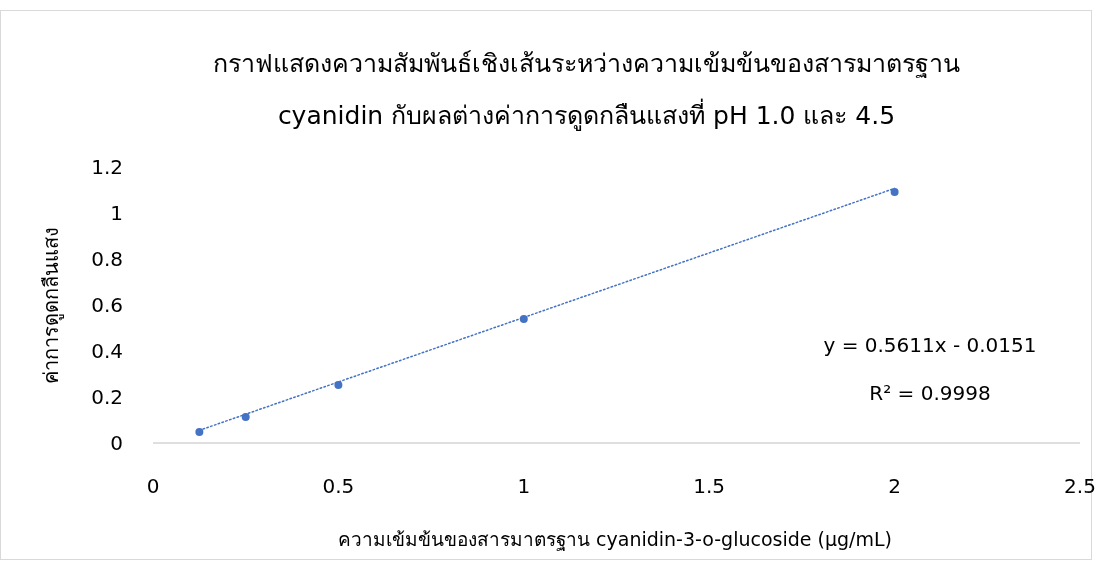 The width and height of the screenshot is (1103, 561). What do you see at coordinates (894, 486) in the screenshot?
I see `x-tick-label: 2` at bounding box center [894, 486].